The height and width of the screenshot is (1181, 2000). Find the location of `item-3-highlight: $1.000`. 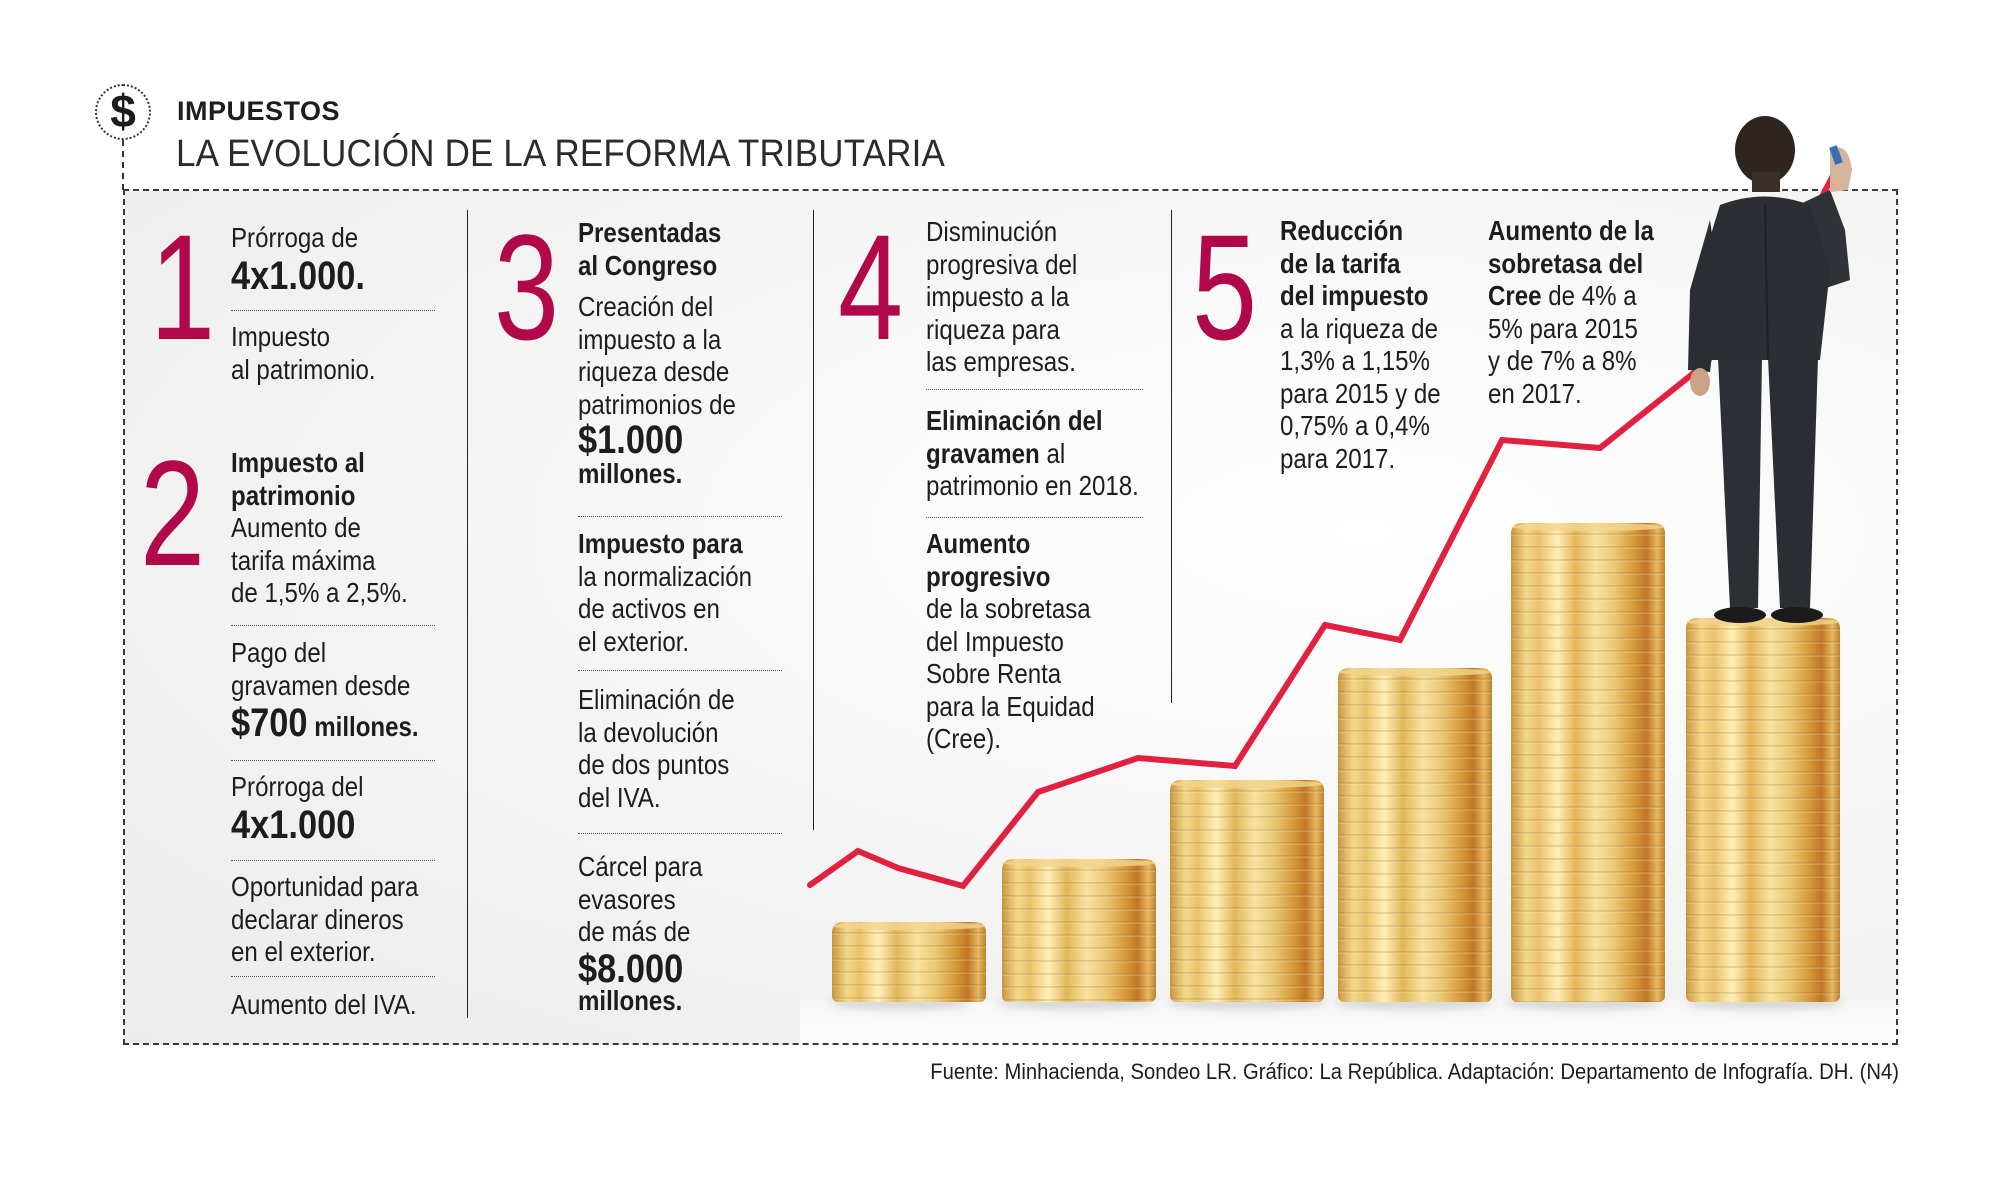

item-3-highlight: $1.000 is located at coordinates (631, 440).